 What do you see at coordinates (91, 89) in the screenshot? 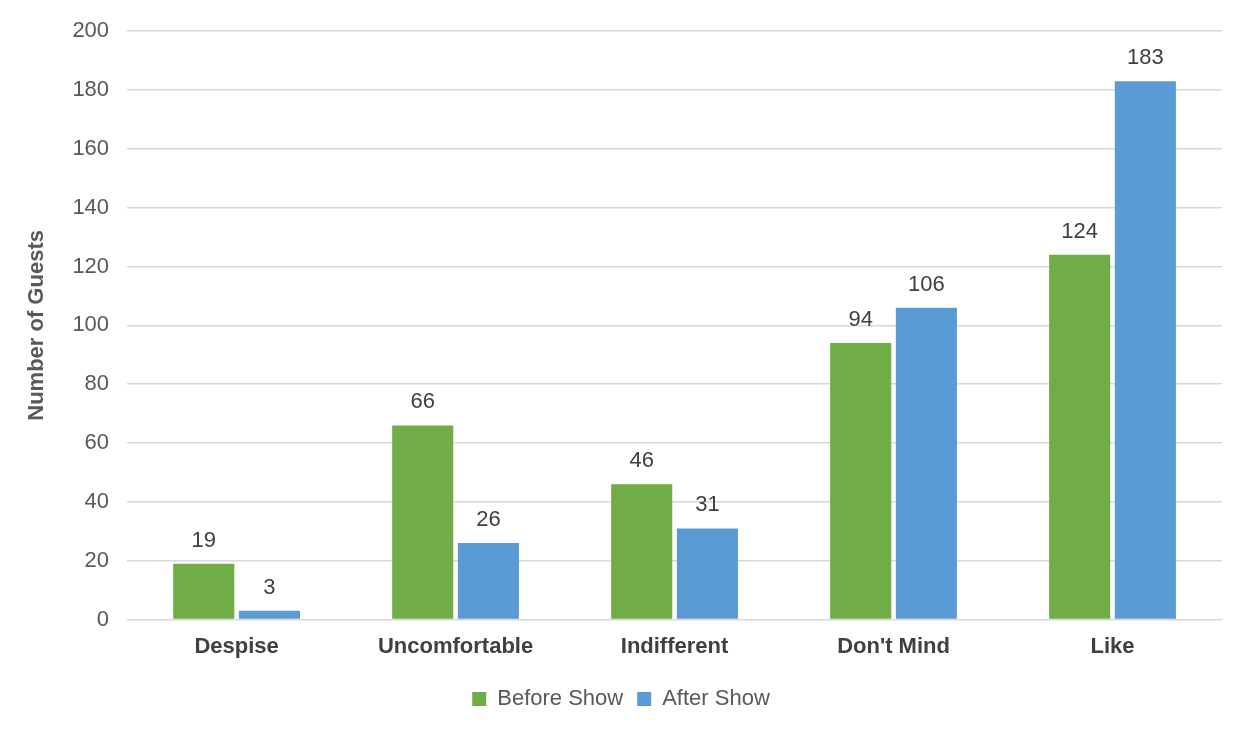
I see `y-tick-label: 180` at bounding box center [91, 89].